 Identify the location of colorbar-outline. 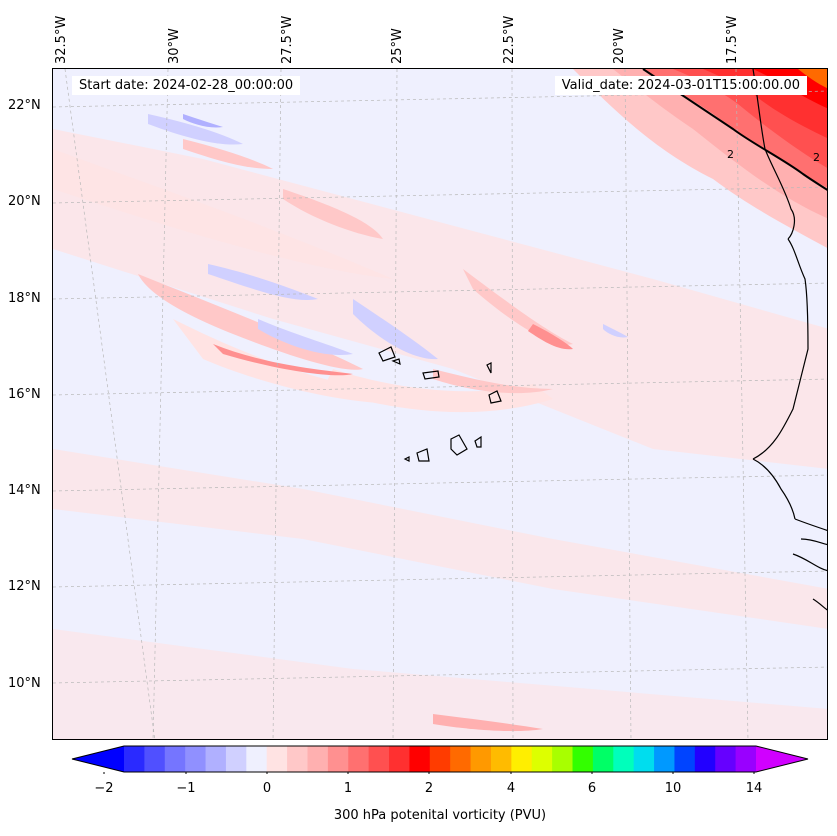
(440, 759).